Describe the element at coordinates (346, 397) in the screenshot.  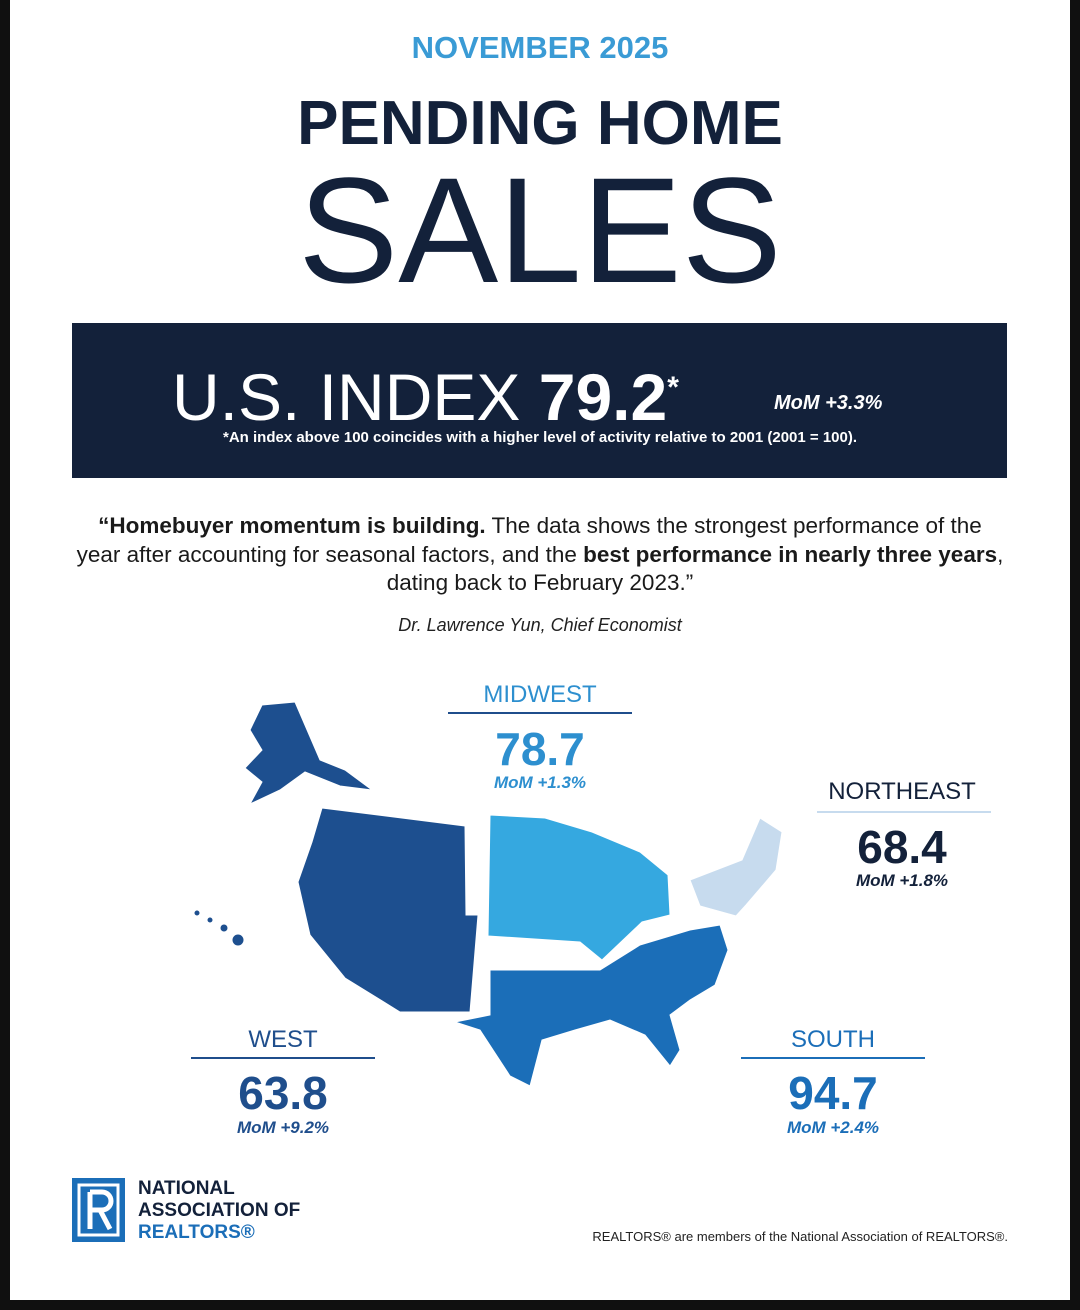
I see `index-label: U.S. INDEX` at that location.